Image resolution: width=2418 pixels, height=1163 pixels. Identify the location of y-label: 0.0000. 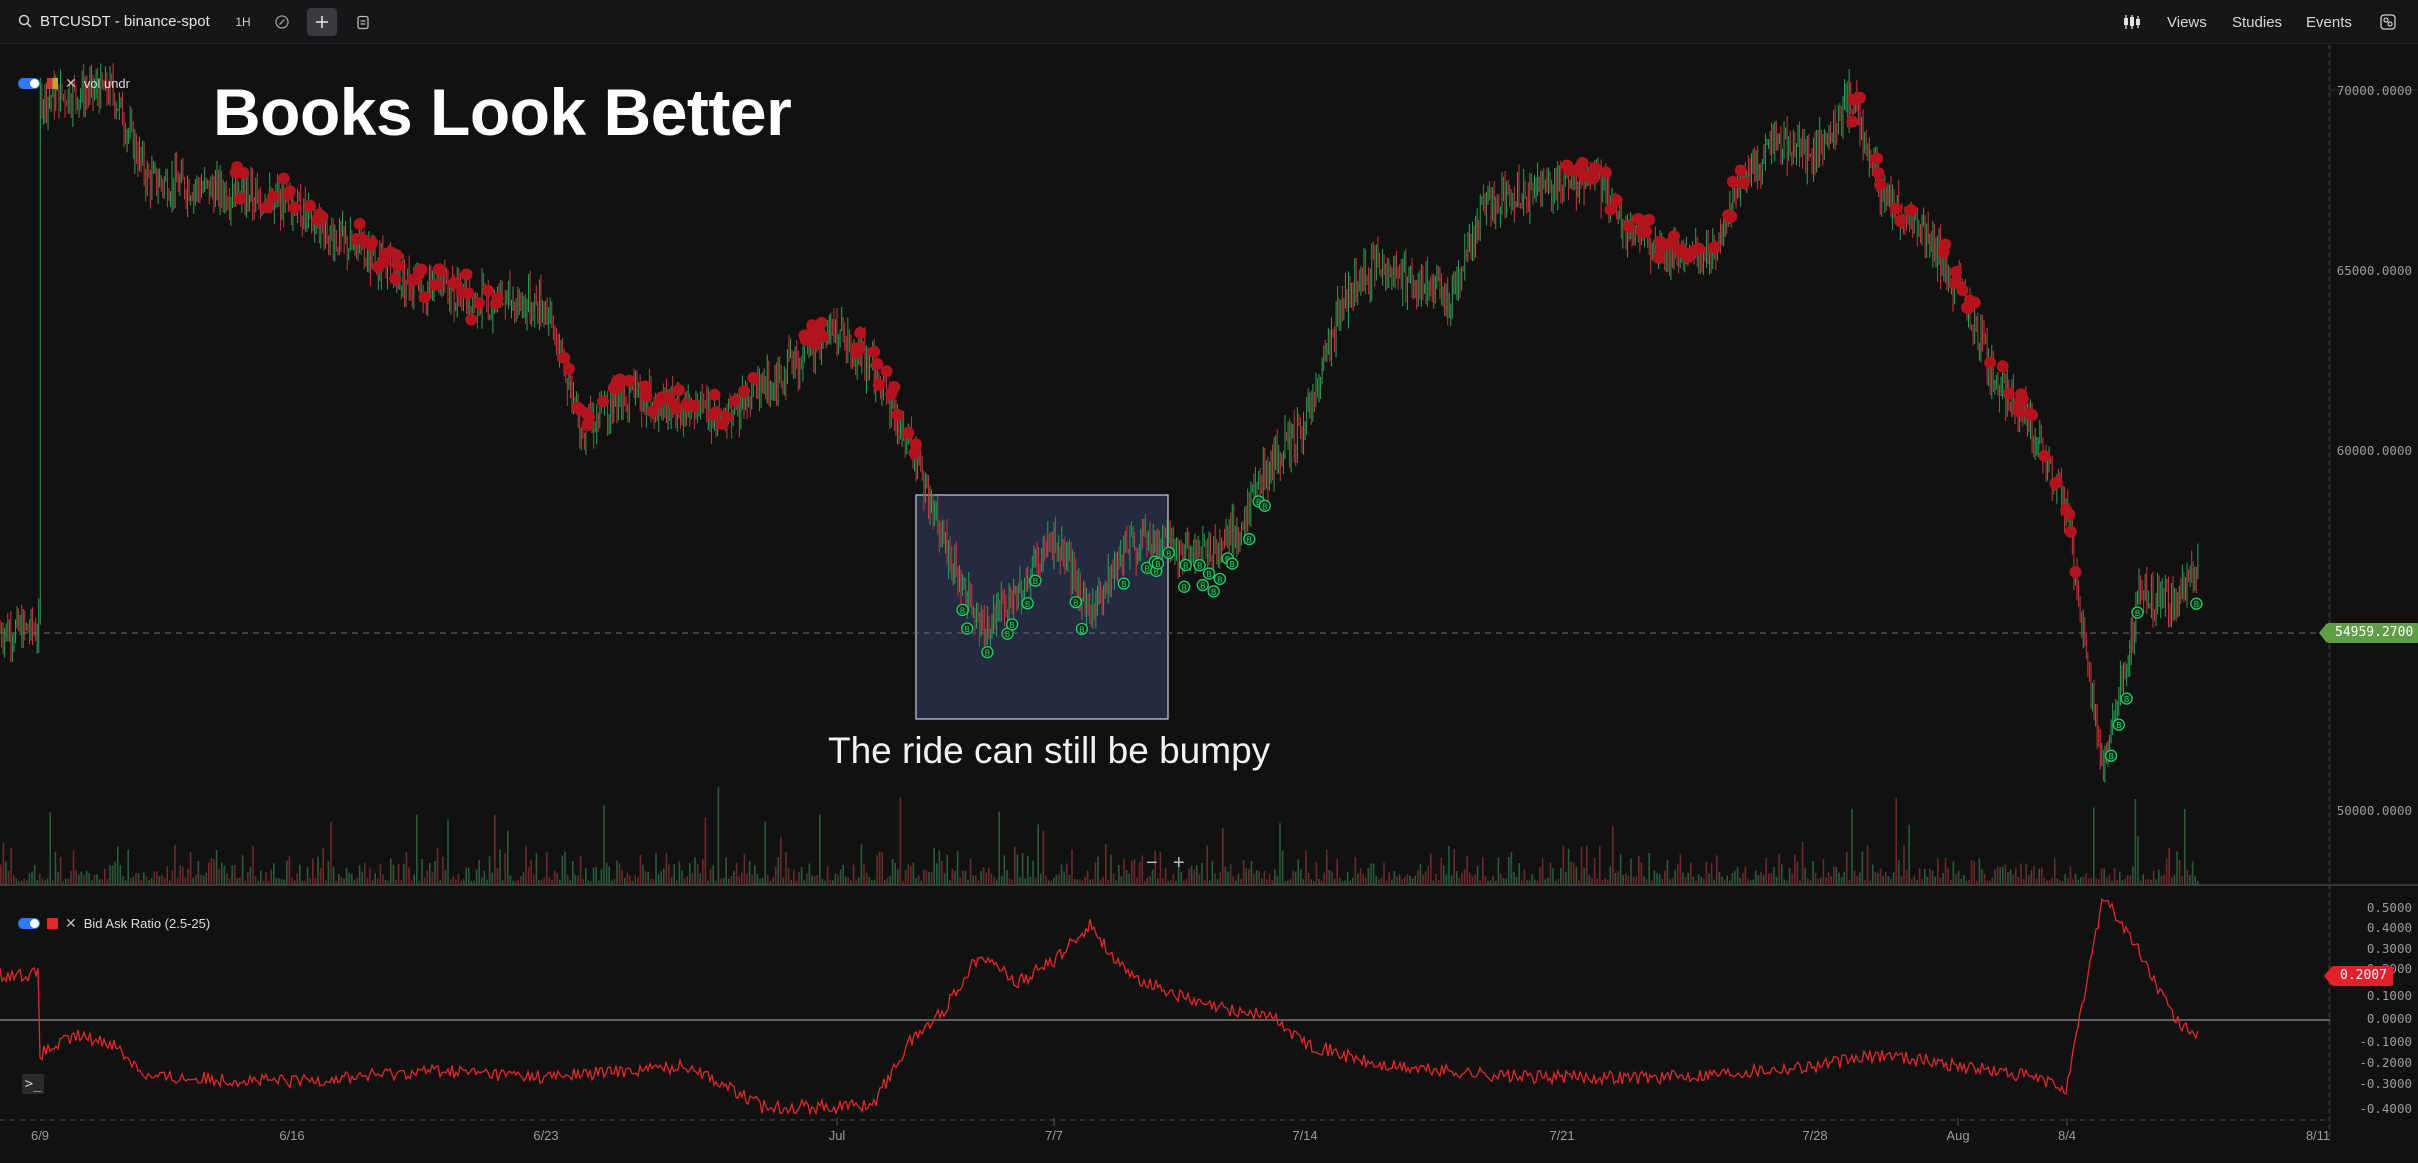
(2389, 1018).